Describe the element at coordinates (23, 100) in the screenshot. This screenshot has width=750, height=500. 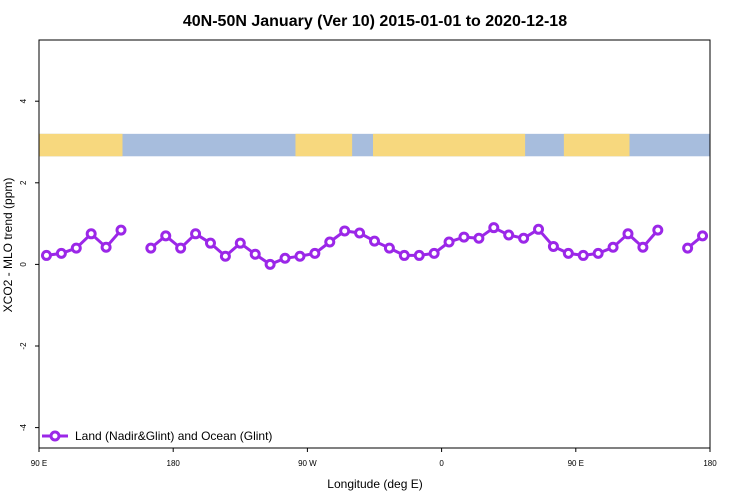
I see `y-tick-label: 4` at that location.